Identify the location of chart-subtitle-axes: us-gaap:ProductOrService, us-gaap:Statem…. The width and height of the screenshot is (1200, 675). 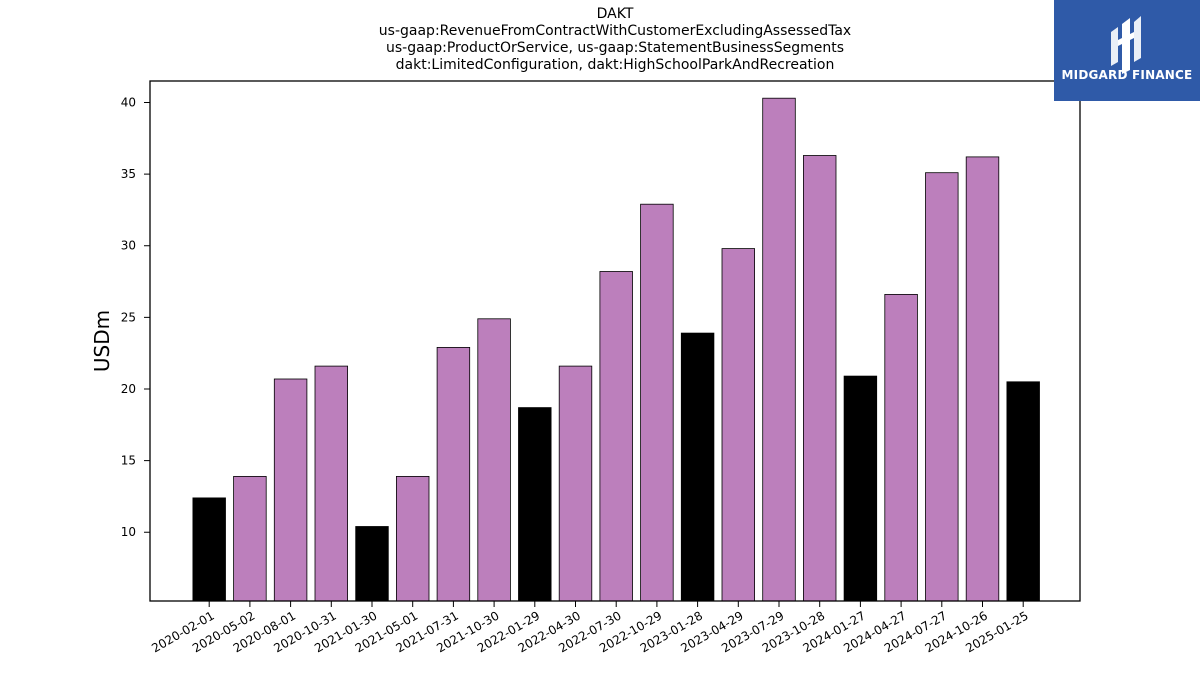
(614, 48).